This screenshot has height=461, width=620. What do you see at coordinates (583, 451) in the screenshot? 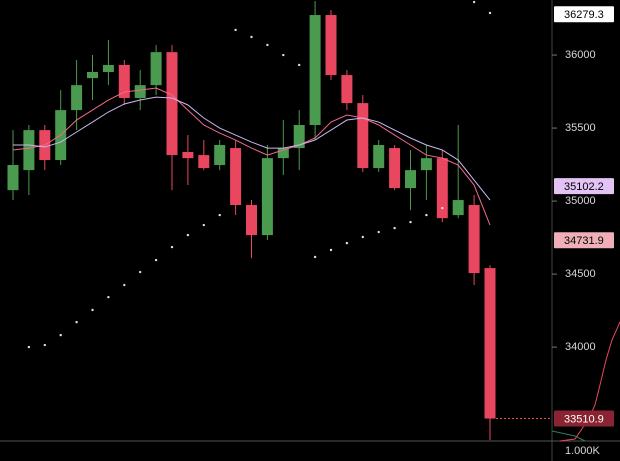
I see `volume-label: 1.000K` at bounding box center [583, 451].